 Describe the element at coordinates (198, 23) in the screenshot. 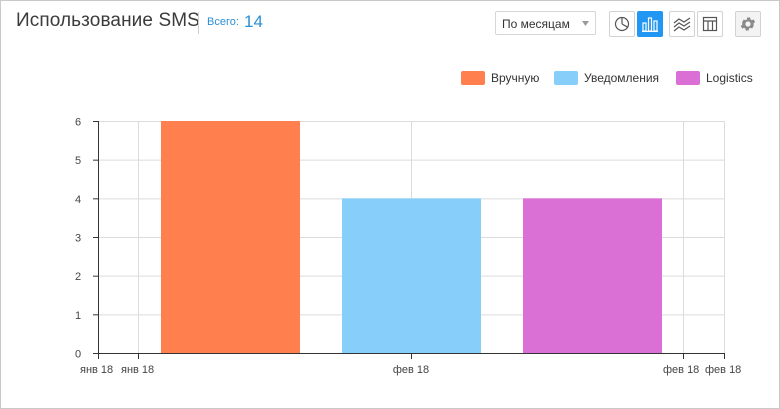

I see `header-divider` at that location.